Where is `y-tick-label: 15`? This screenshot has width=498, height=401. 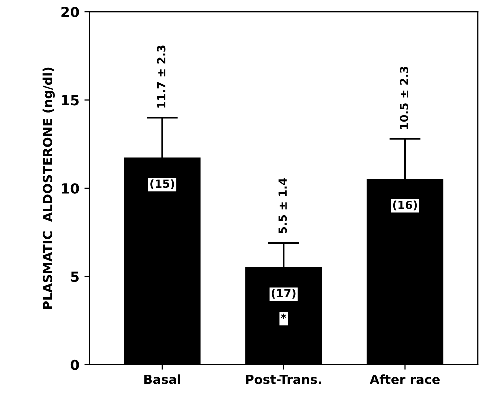
y-tick-label: 15 is located at coordinates (70, 100).